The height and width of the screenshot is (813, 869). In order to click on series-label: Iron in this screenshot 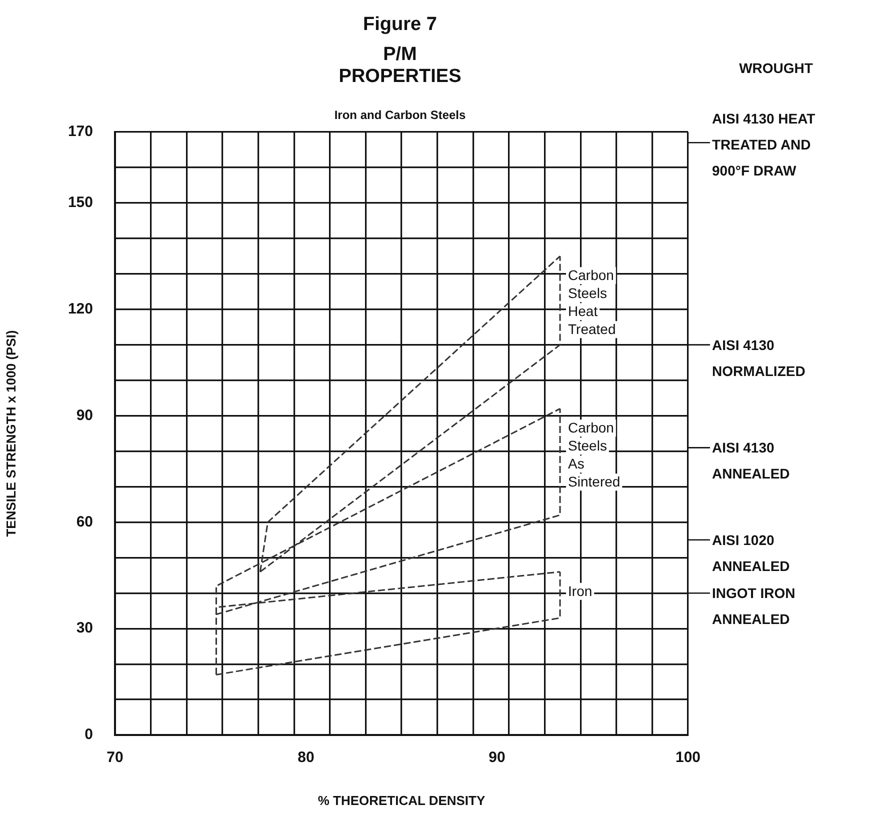, I will do `click(580, 590)`.